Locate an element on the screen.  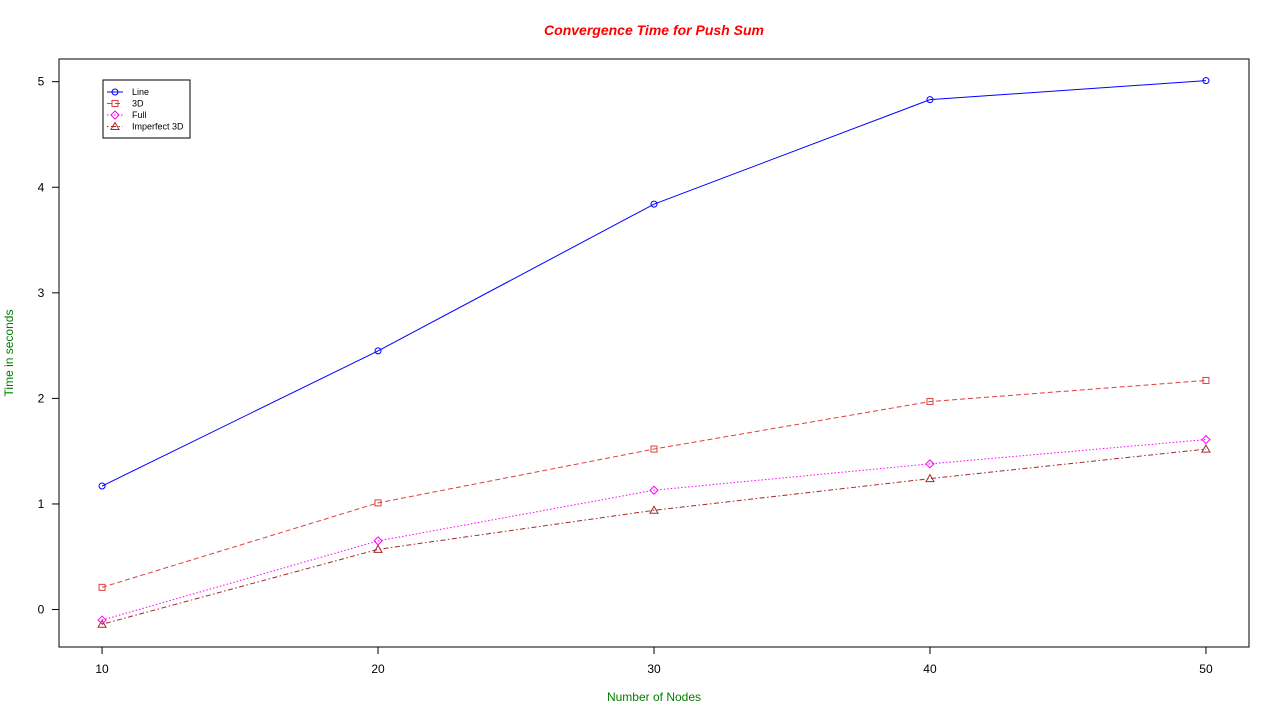
x-tick-label: 40 is located at coordinates (930, 669).